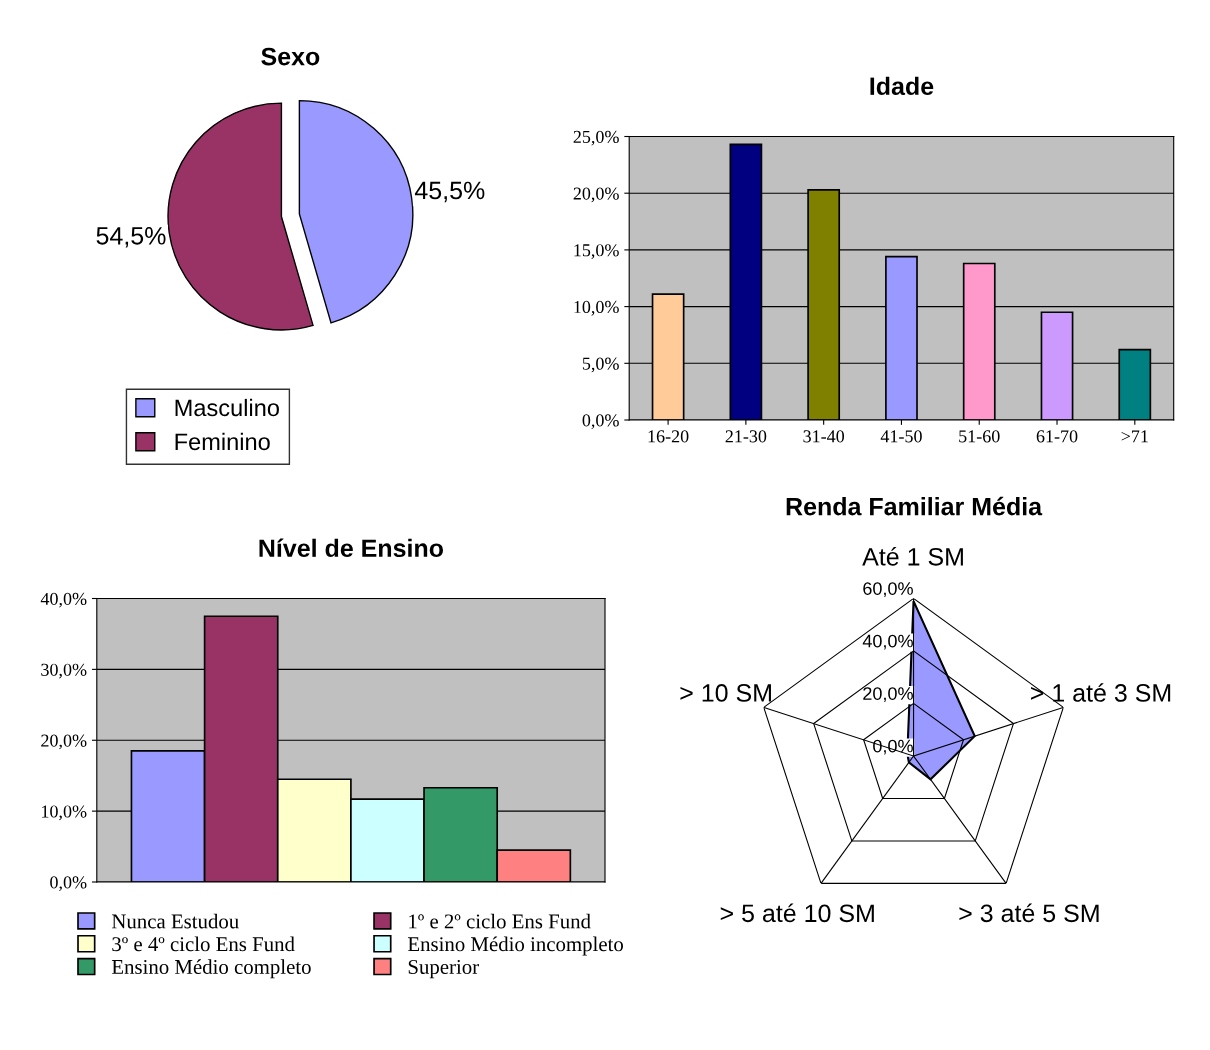 Image resolution: width=1210 pixels, height=1050 pixels. I want to click on spoke-label: > 5 até 10 SM, so click(797, 913).